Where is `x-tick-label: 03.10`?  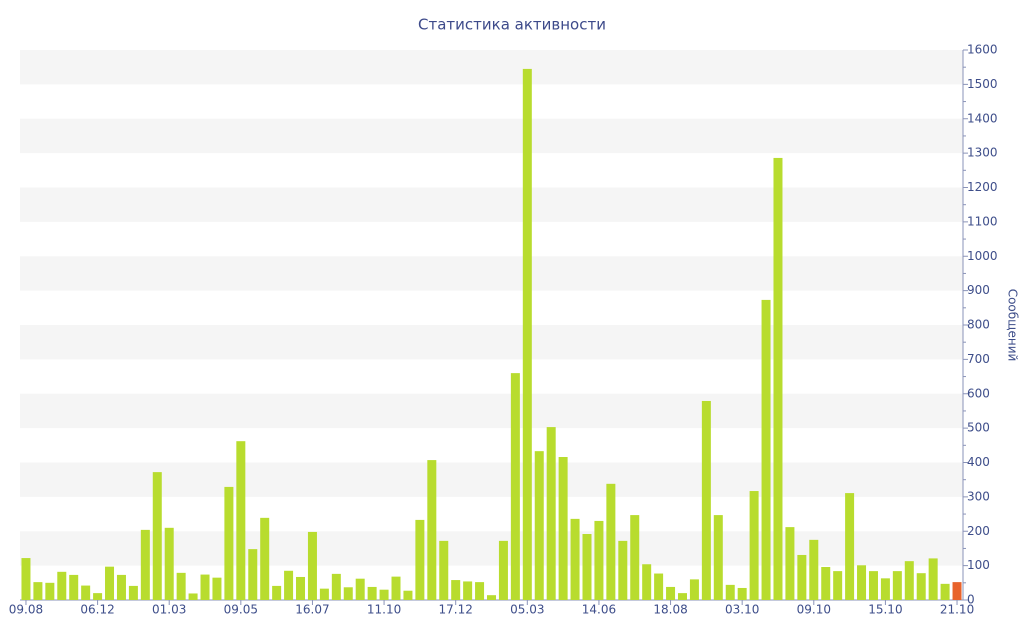
x-tick-label: 03.10 is located at coordinates (742, 610).